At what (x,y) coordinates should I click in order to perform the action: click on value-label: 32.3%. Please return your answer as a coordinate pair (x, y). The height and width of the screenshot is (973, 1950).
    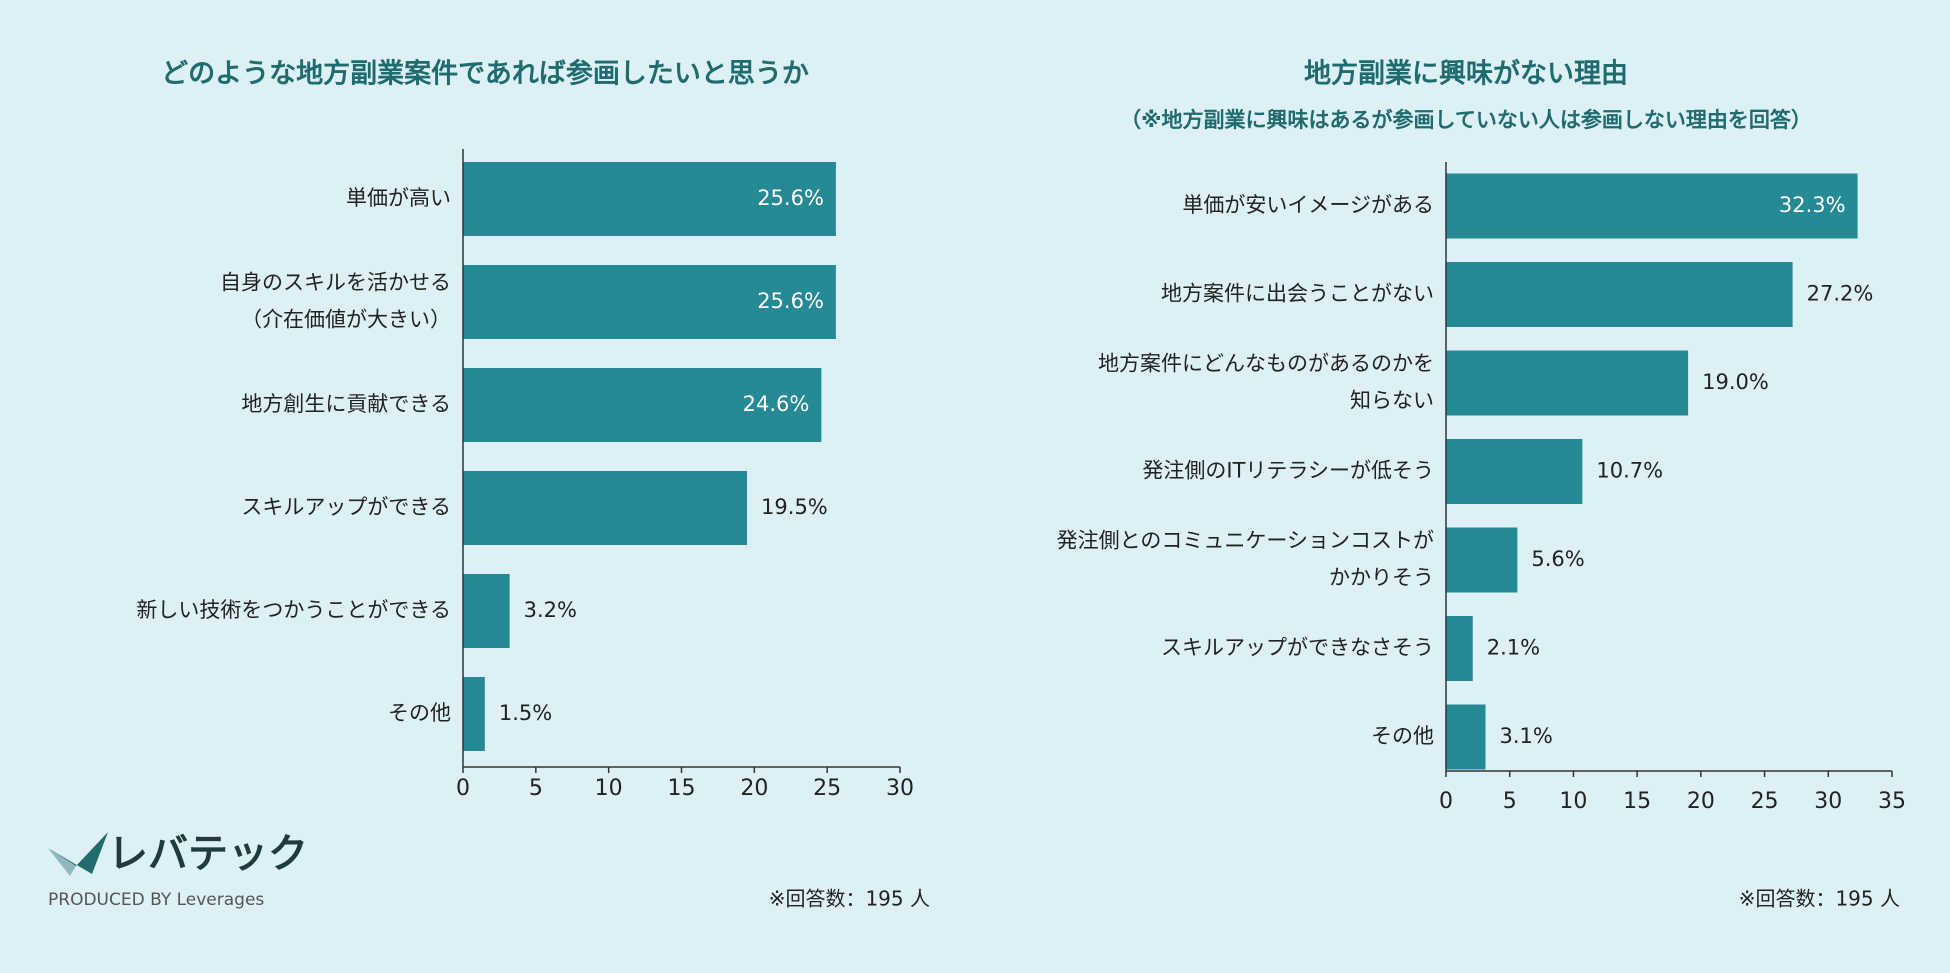
    Looking at the image, I should click on (1812, 205).